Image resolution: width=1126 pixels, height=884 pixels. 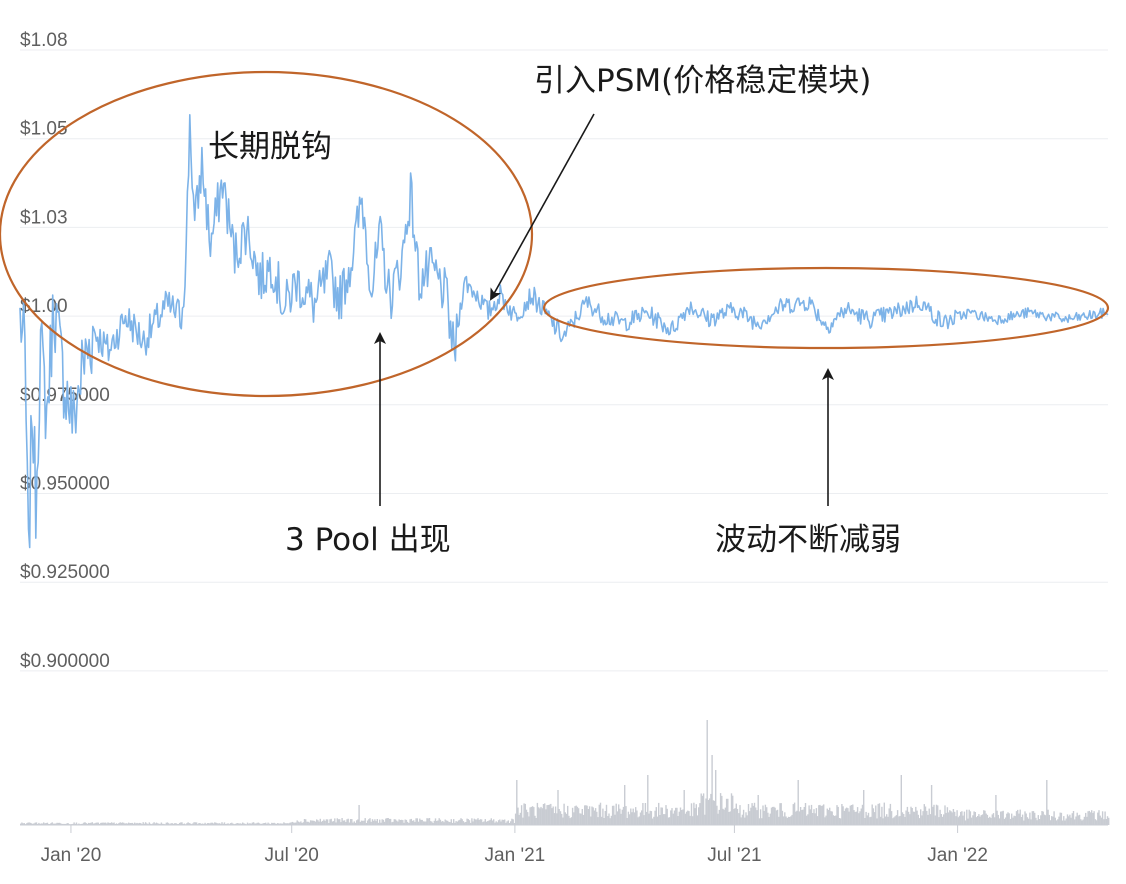 I want to click on psm-label: 引入PSM(价格稳定模块), so click(x=702, y=81).